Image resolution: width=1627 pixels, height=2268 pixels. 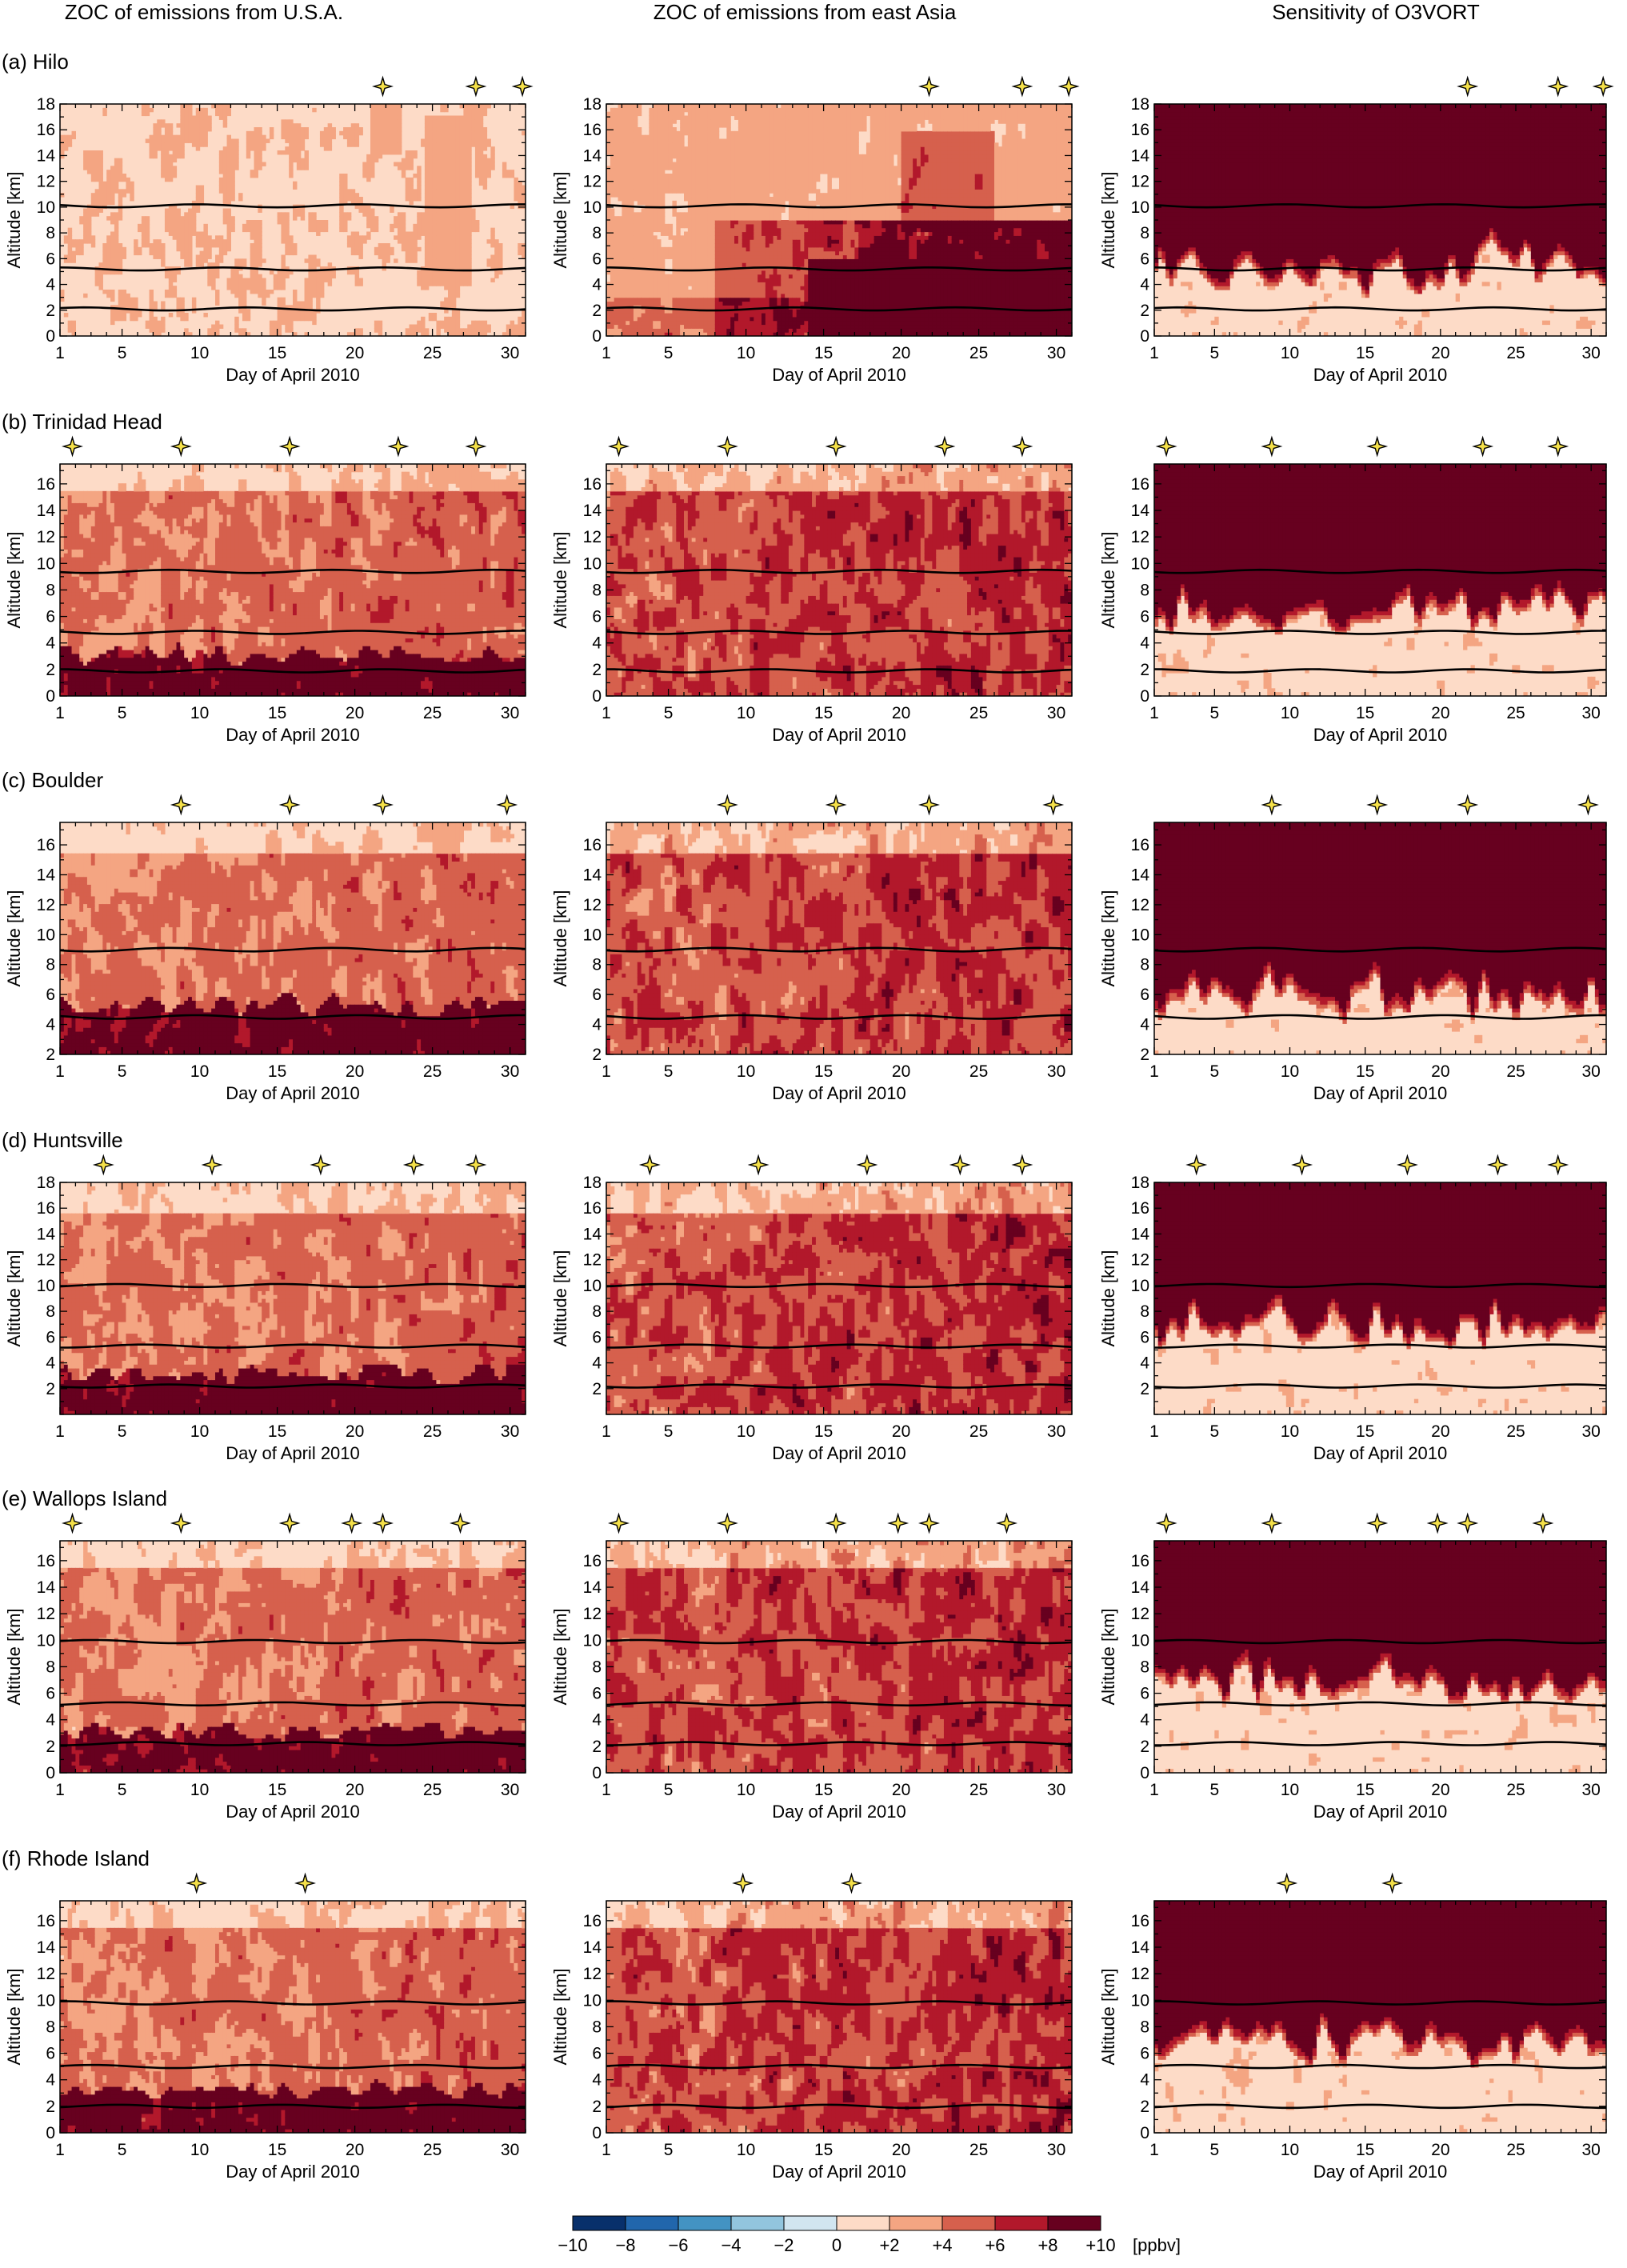 I want to click on colorbar-swatch, so click(x=652, y=2223).